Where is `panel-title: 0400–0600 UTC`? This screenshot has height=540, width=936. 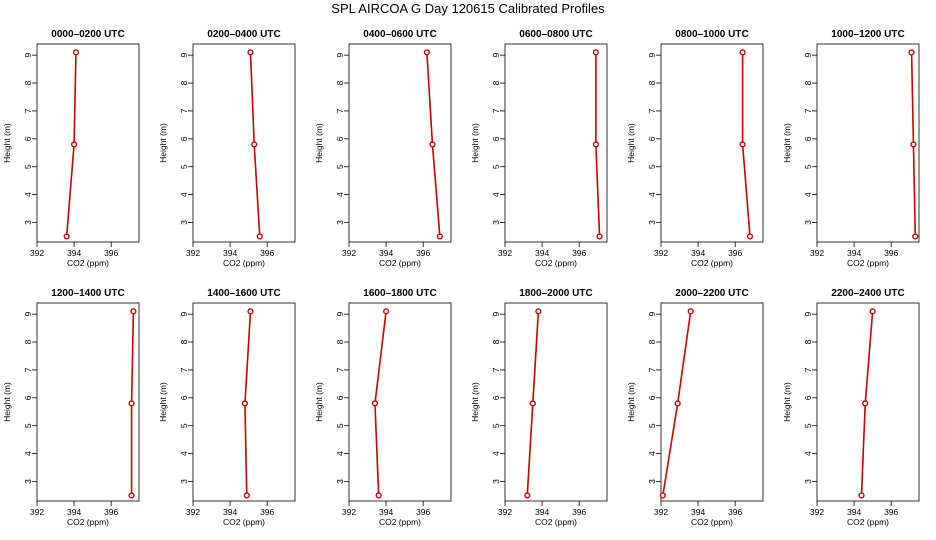 panel-title: 0400–0600 UTC is located at coordinates (399, 34).